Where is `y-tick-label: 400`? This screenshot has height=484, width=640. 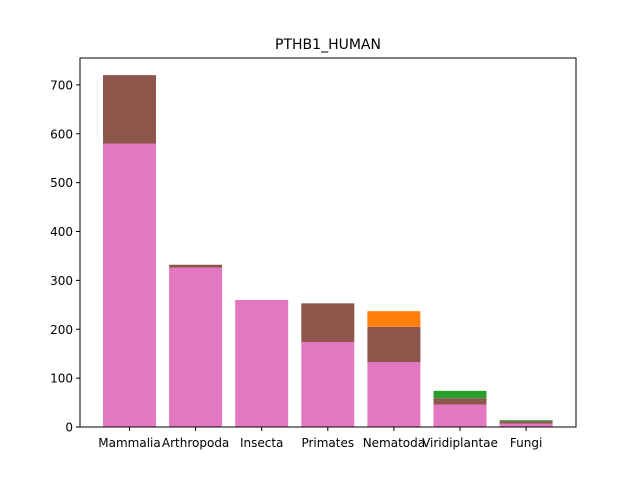 y-tick-label: 400 is located at coordinates (61, 232).